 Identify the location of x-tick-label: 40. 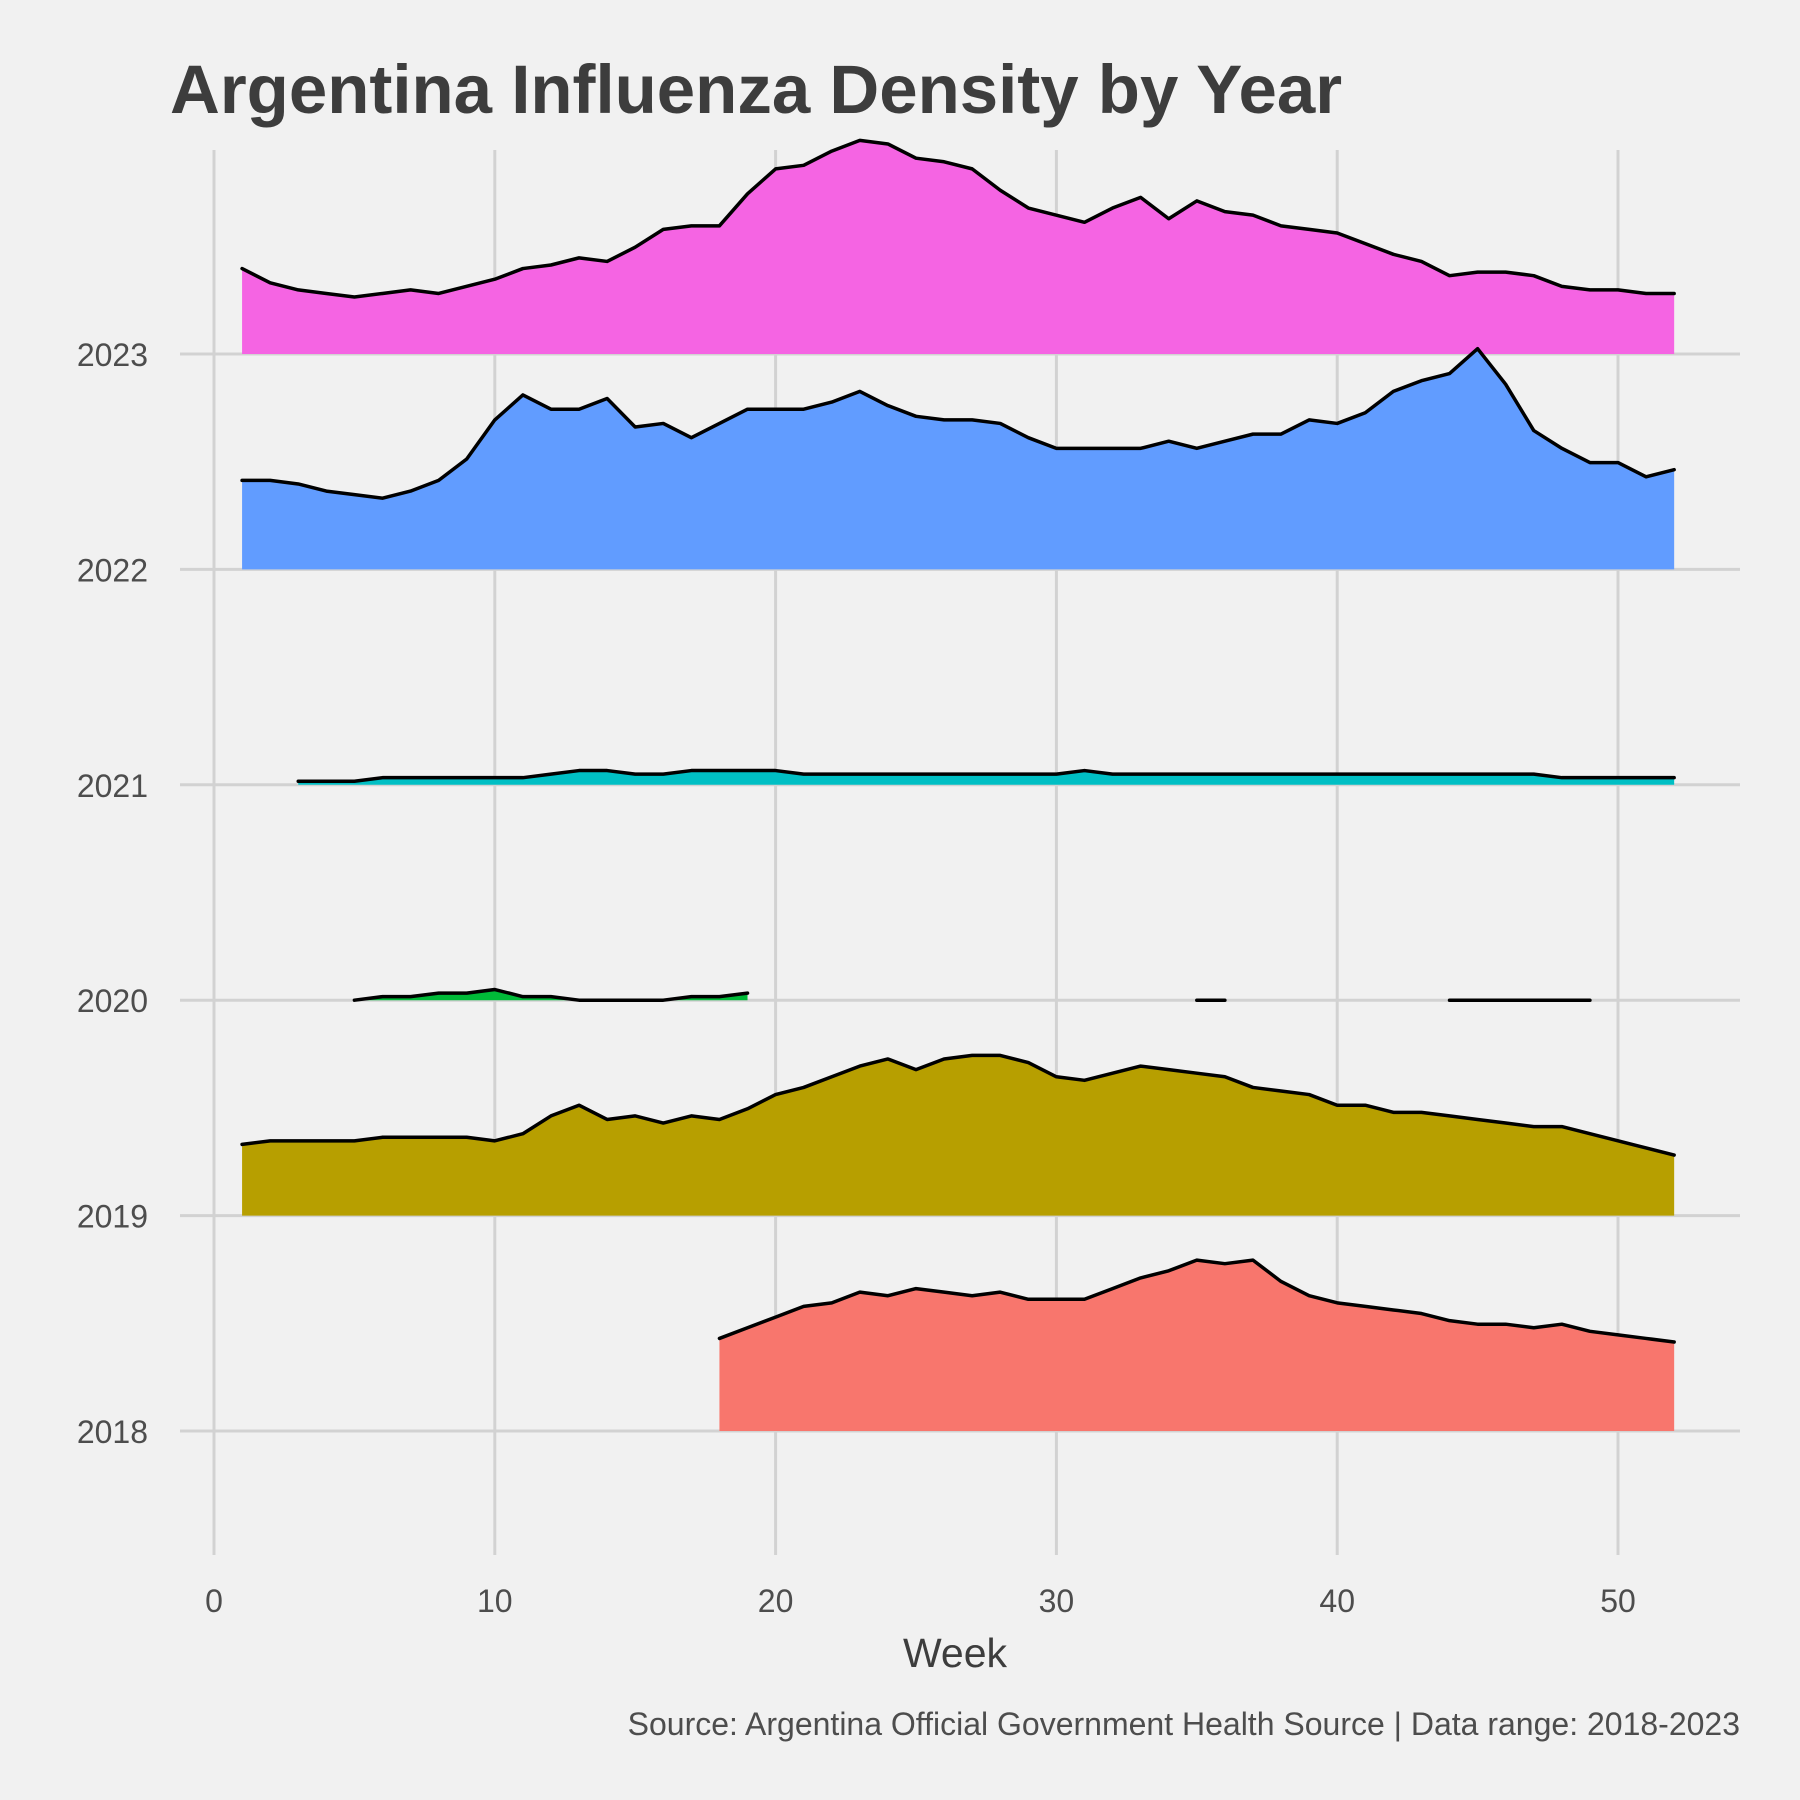
(1337, 1601).